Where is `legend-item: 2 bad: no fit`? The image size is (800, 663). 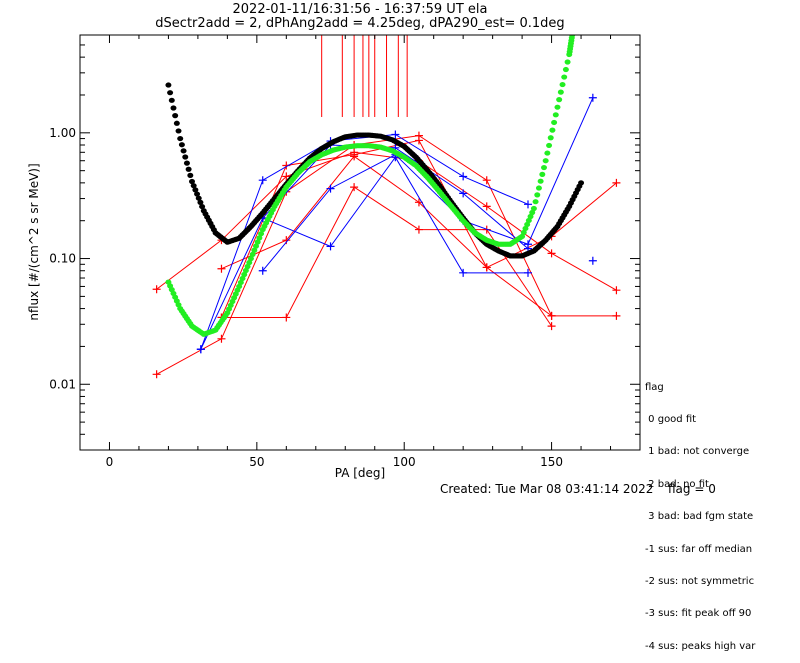
legend-item: 2 bad: no fit is located at coordinates (677, 484).